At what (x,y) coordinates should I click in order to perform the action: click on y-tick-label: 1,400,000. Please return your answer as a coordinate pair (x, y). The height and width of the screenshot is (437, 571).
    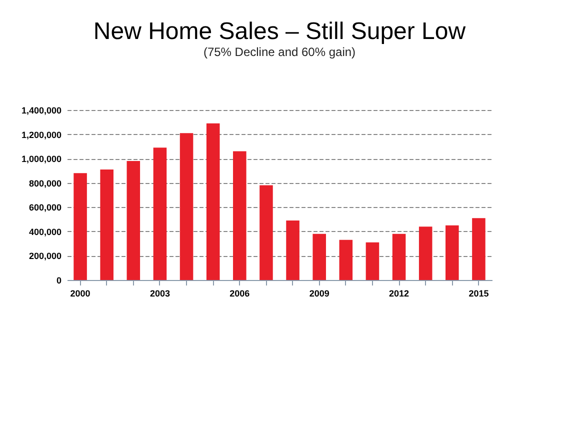
    Looking at the image, I should click on (41, 111).